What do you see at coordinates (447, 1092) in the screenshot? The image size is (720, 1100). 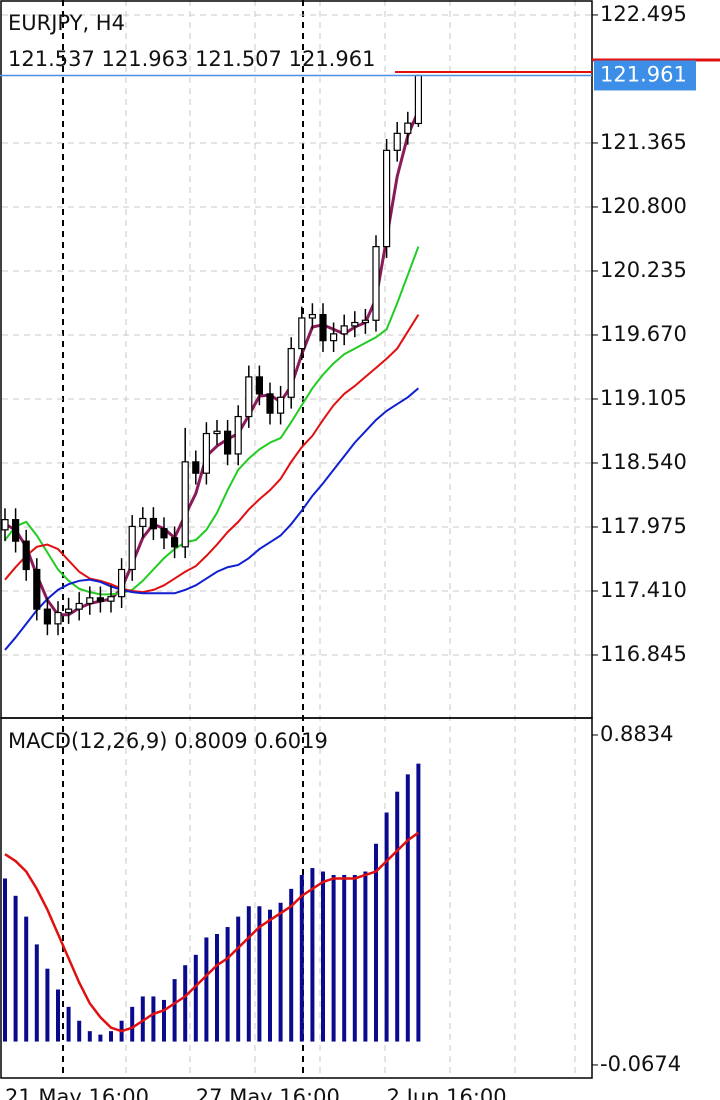 I see `x-tick-label: 2 Jun 16:00` at bounding box center [447, 1092].